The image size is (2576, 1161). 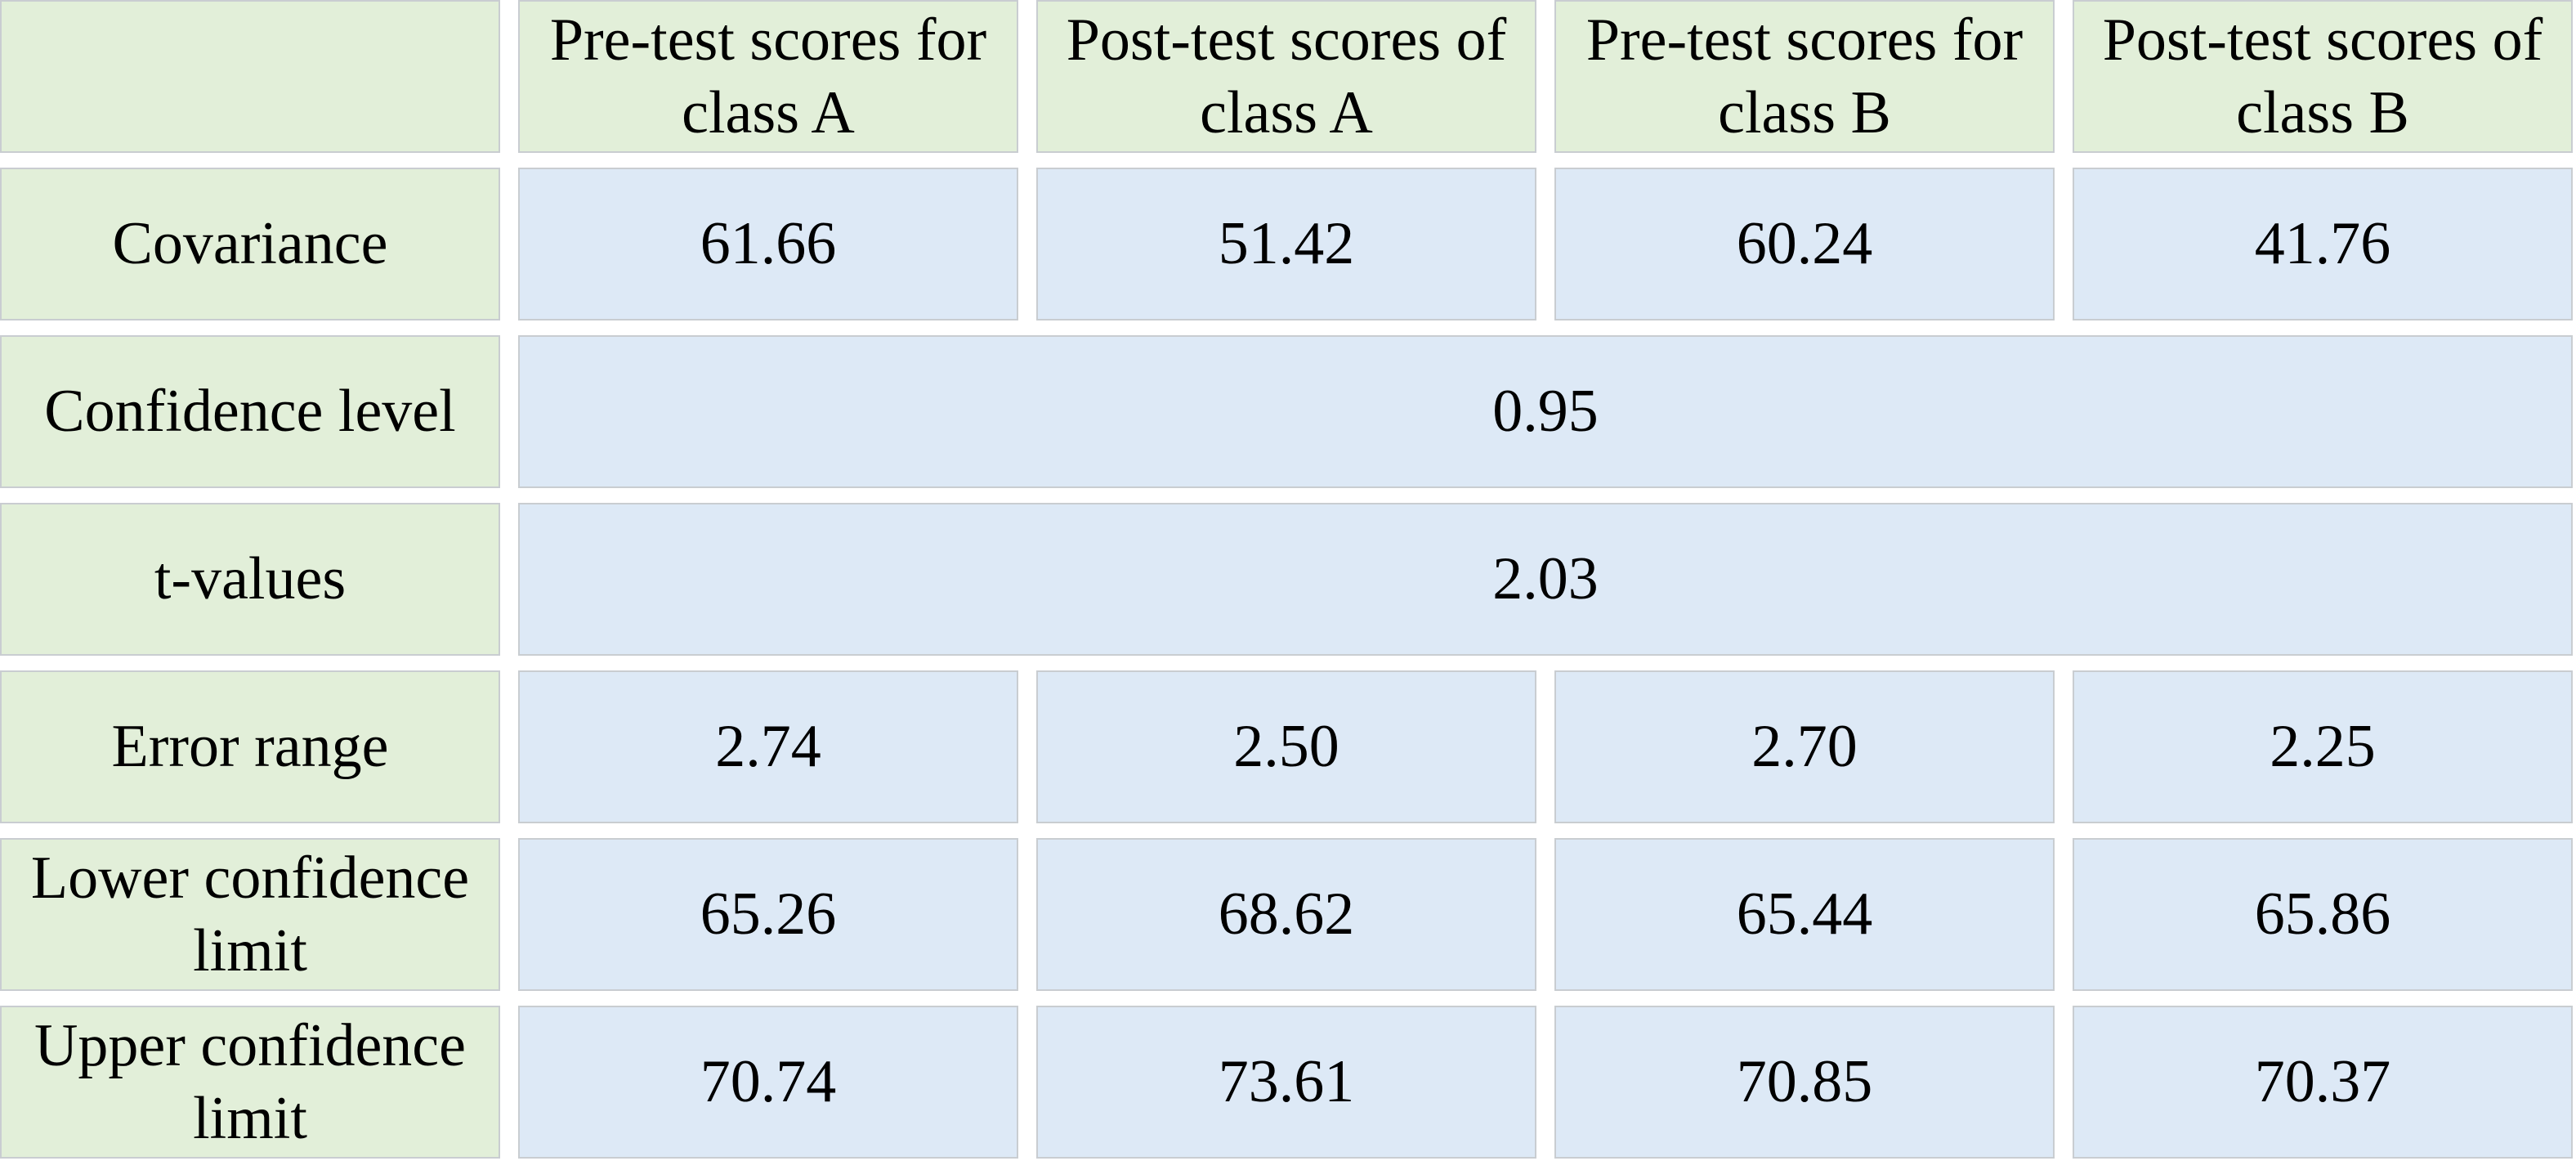 What do you see at coordinates (2323, 76) in the screenshot?
I see `column-header: Post-test scores of class B` at bounding box center [2323, 76].